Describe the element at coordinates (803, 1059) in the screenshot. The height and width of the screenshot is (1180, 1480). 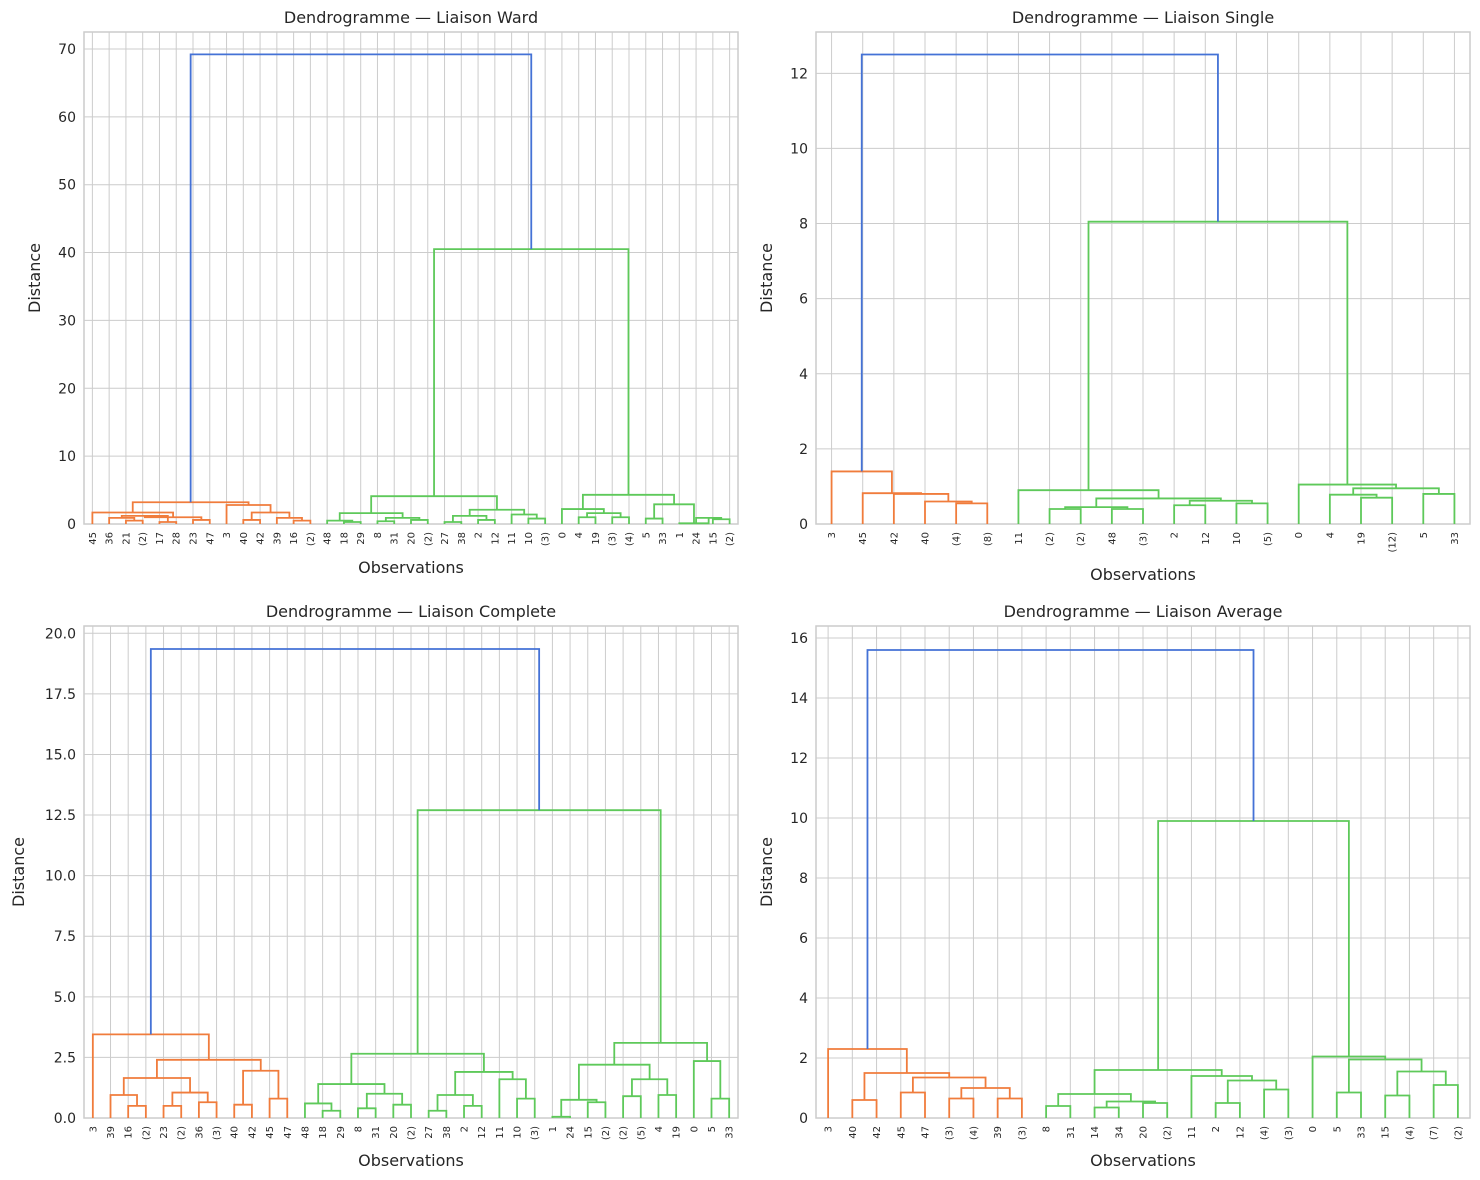
I see `y-tick-label: 2` at that location.